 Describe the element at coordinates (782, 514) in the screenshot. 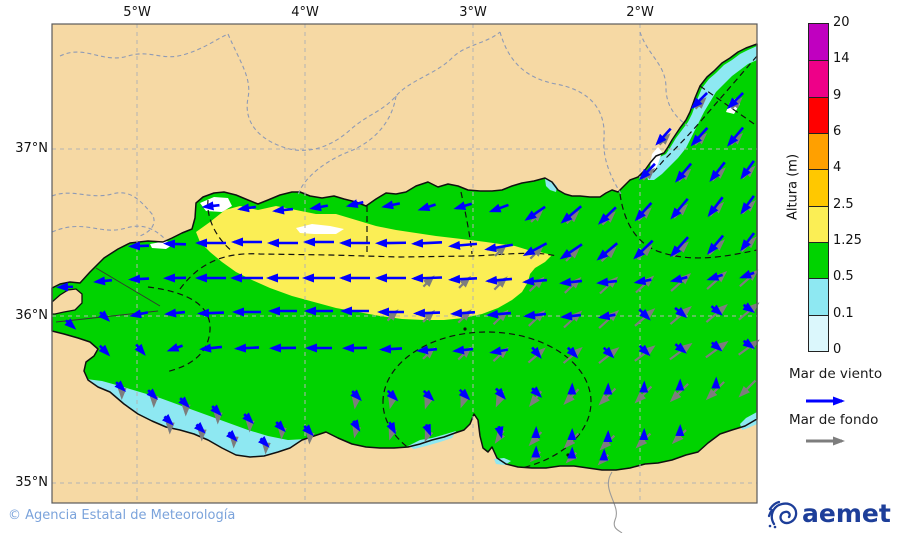

I see `aemet-logo-icon` at that location.